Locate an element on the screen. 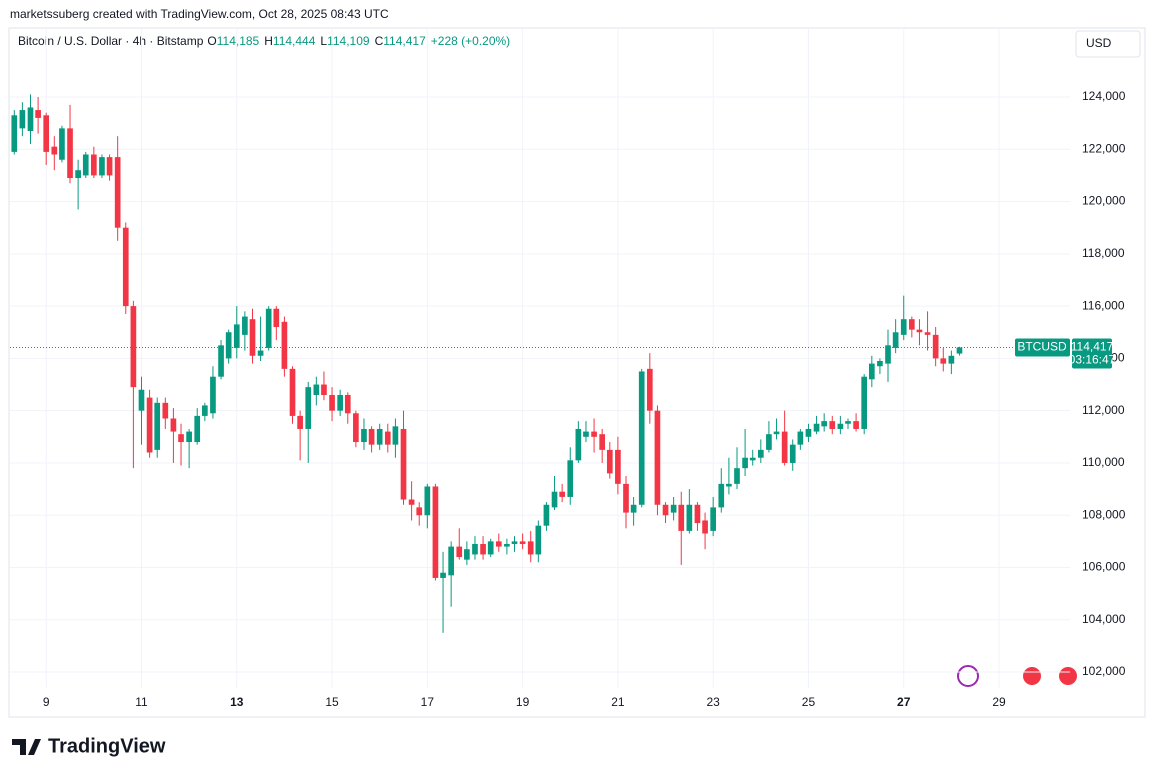 Image resolution: width=1154 pixels, height=776 pixels. x-tick-label: 23 is located at coordinates (713, 702).